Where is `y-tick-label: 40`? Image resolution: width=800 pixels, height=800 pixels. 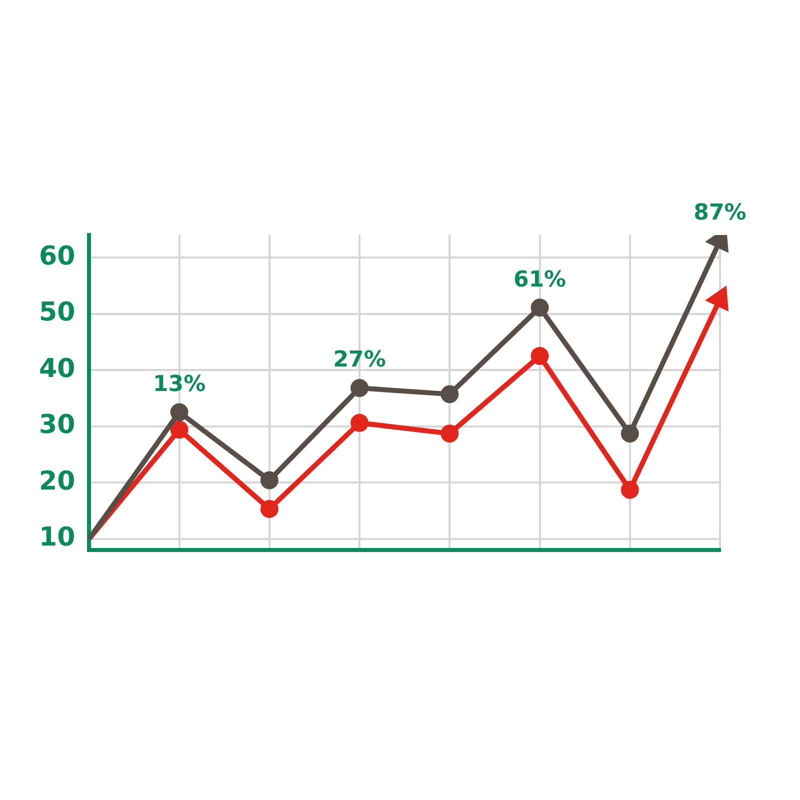
y-tick-label: 40 is located at coordinates (57, 369).